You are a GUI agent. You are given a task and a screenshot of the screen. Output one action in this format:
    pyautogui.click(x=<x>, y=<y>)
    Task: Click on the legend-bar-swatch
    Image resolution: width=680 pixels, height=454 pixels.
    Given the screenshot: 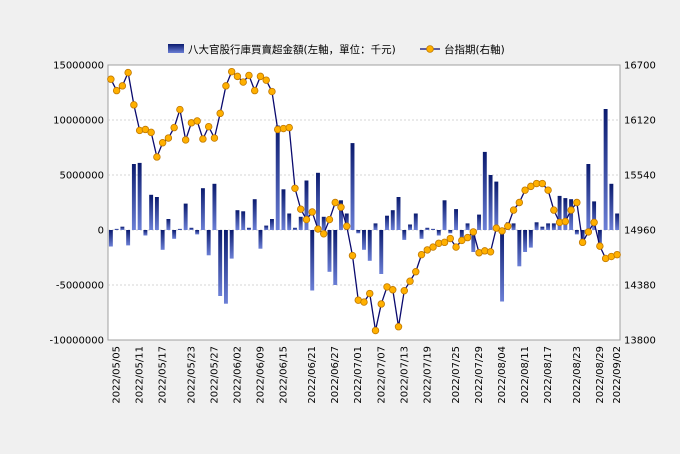 What is the action you would take?
    pyautogui.click(x=176, y=48)
    